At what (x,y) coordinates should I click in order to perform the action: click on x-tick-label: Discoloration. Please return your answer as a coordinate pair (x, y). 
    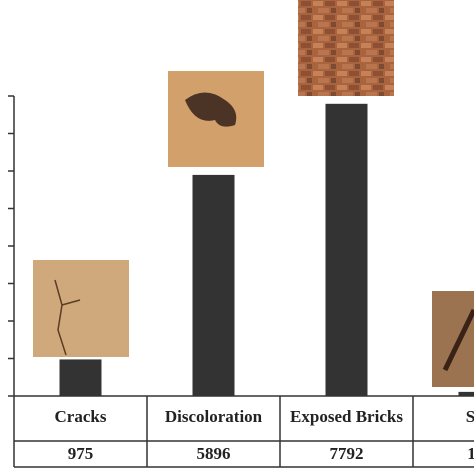
    Looking at the image, I should click on (214, 416).